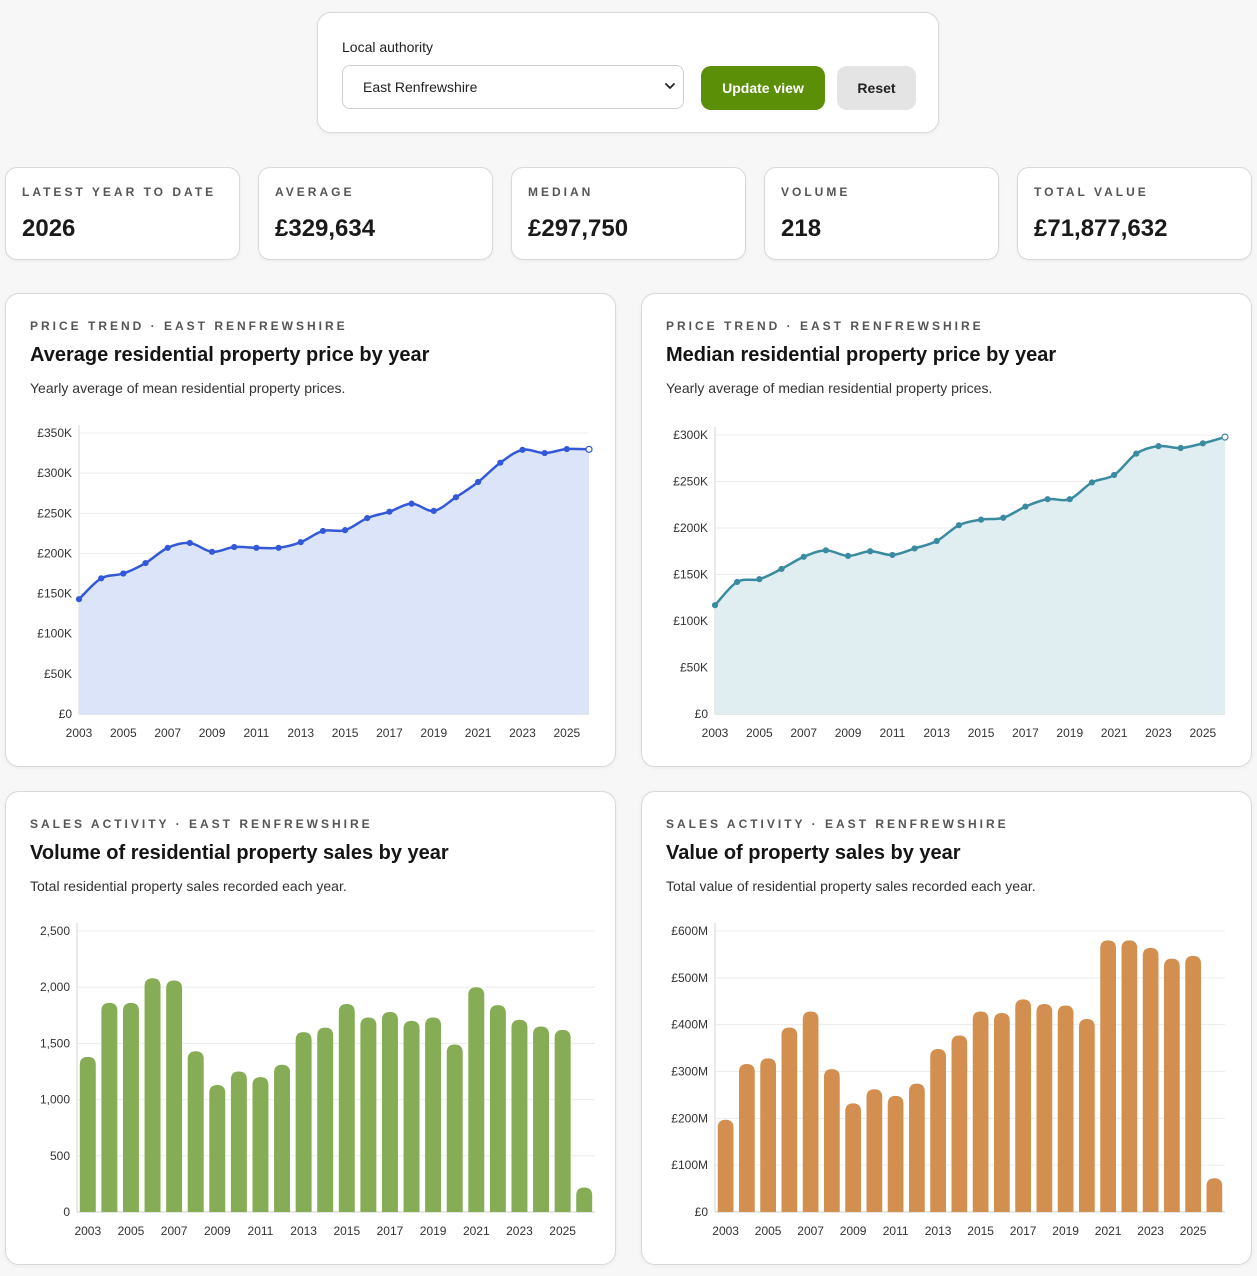  I want to click on stat-card-total-value: TOTAL VALUE £71,877,632, so click(1134, 213).